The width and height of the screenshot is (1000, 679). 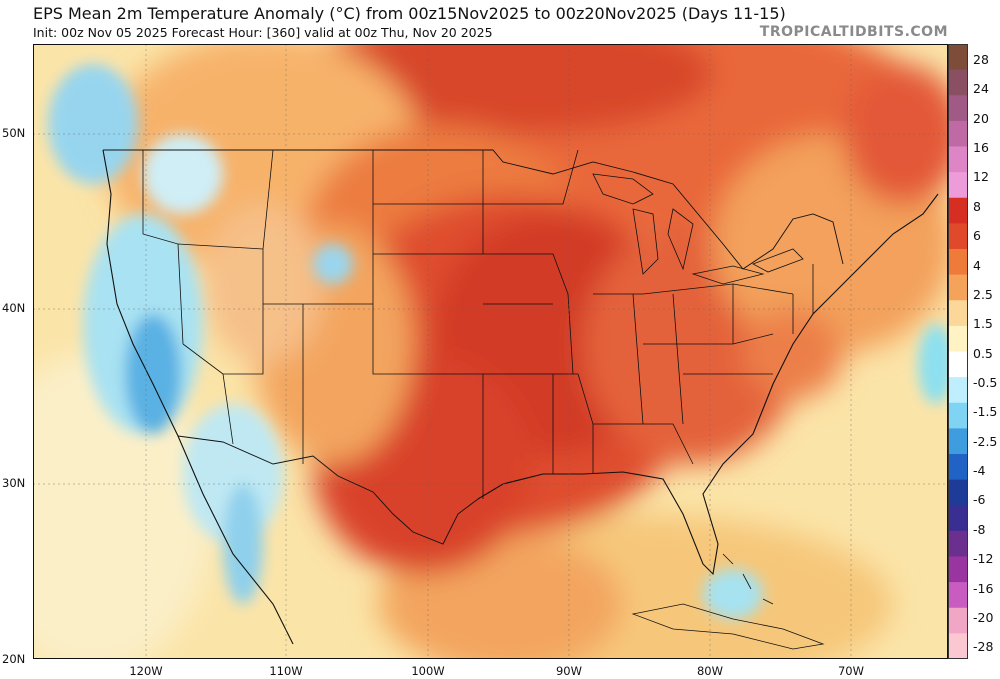 I want to click on lat-label-30n: 30N, so click(x=14, y=483).